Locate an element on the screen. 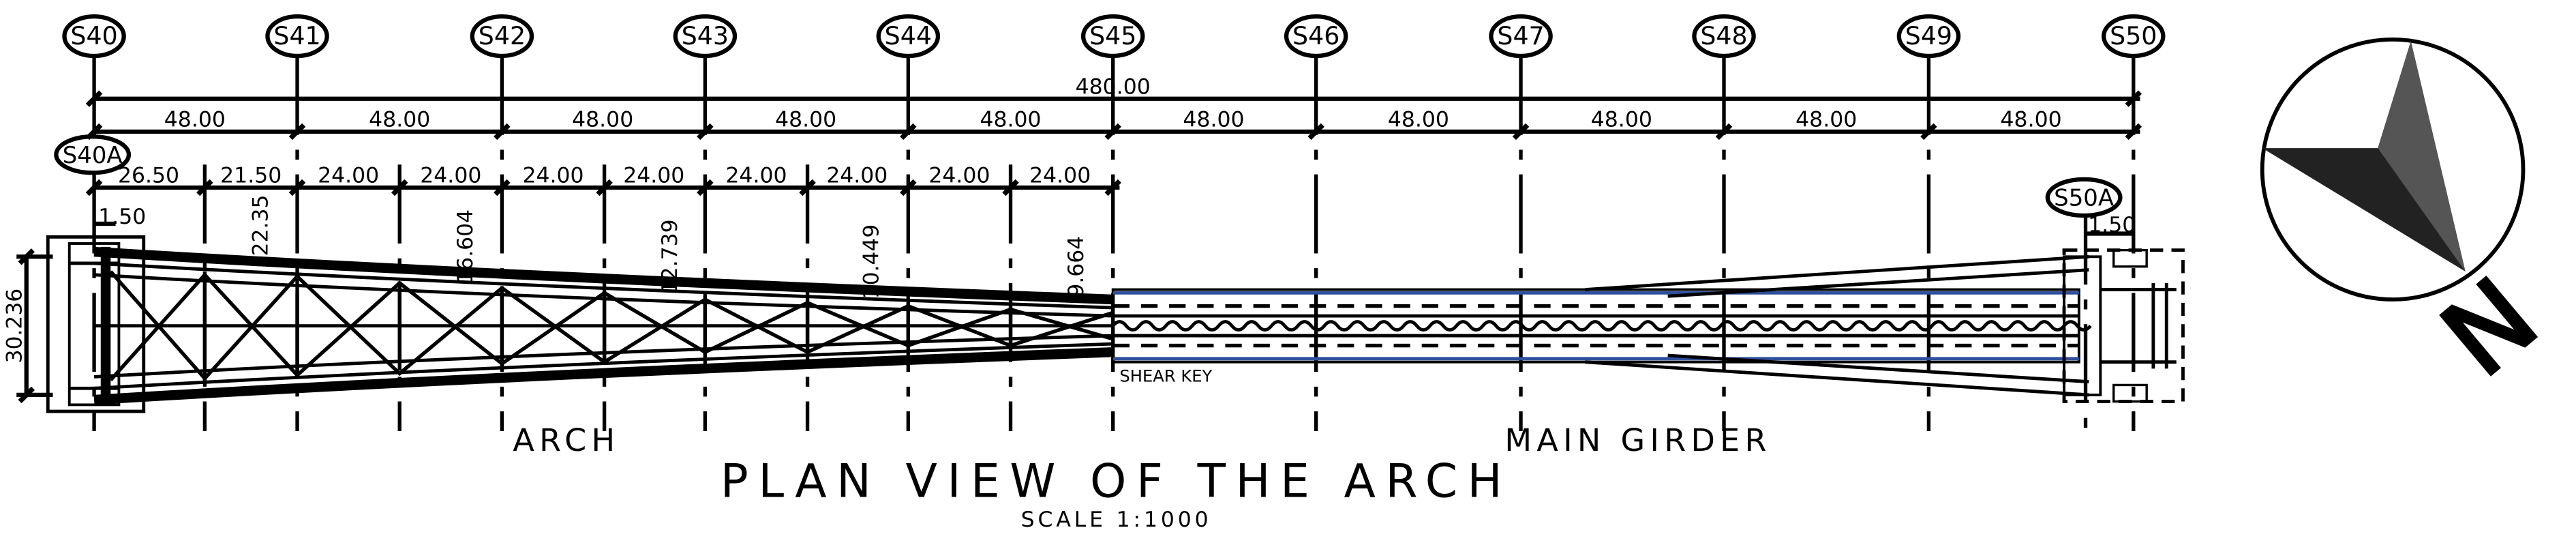  axis-label: S45 is located at coordinates (1112, 35).